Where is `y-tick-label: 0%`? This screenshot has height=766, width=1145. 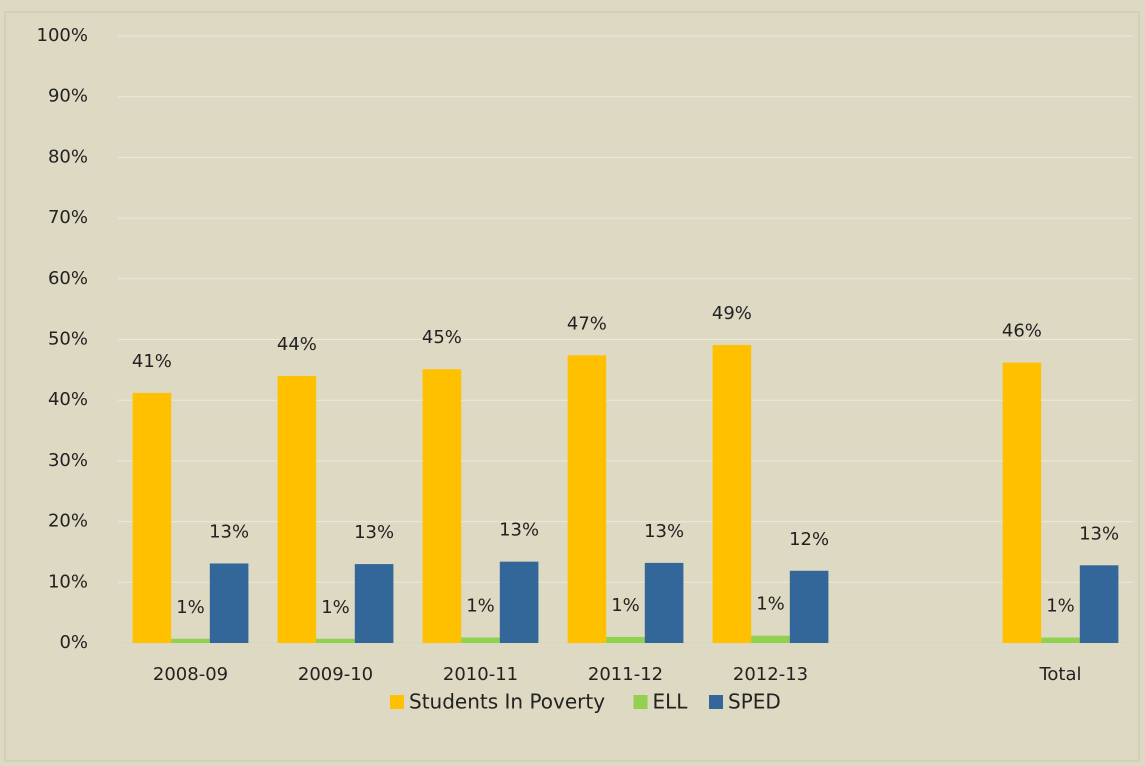
y-tick-label: 0% is located at coordinates (73, 642).